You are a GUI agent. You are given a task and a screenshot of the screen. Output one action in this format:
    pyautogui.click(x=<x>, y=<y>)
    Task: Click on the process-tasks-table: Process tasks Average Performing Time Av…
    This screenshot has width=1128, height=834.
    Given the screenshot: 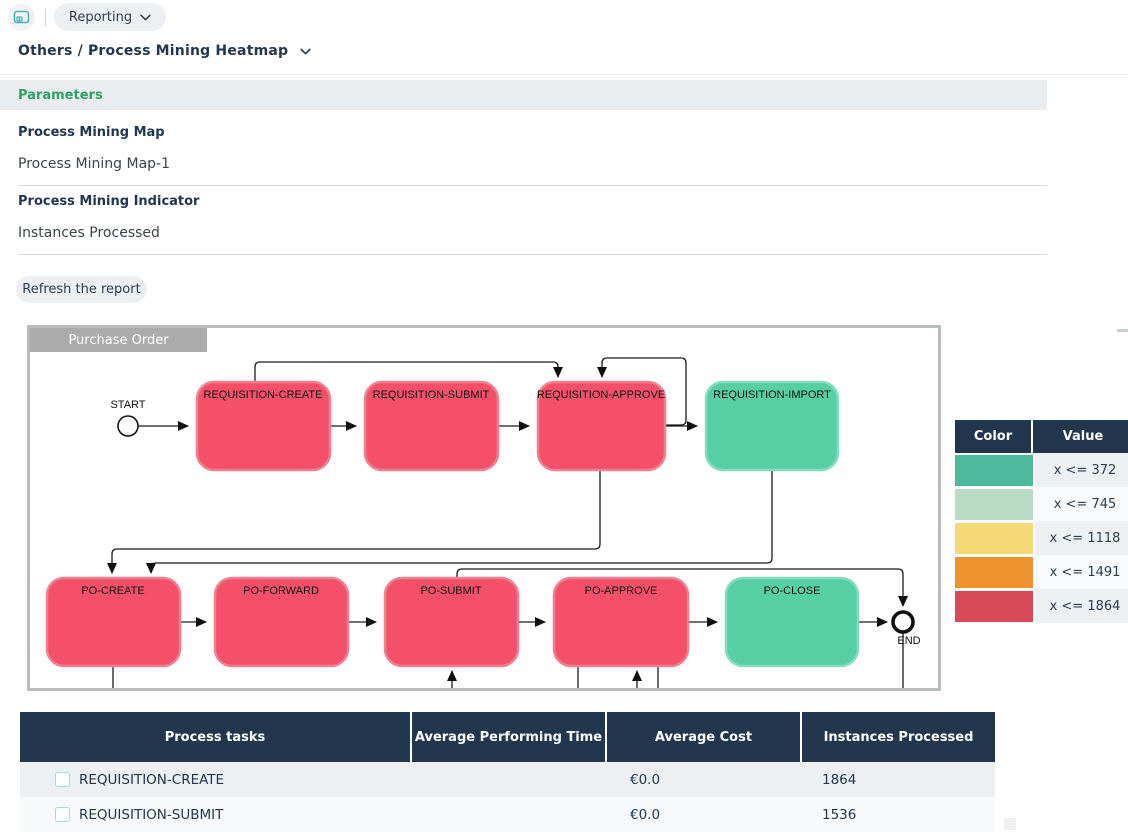 What is the action you would take?
    pyautogui.click(x=507, y=772)
    